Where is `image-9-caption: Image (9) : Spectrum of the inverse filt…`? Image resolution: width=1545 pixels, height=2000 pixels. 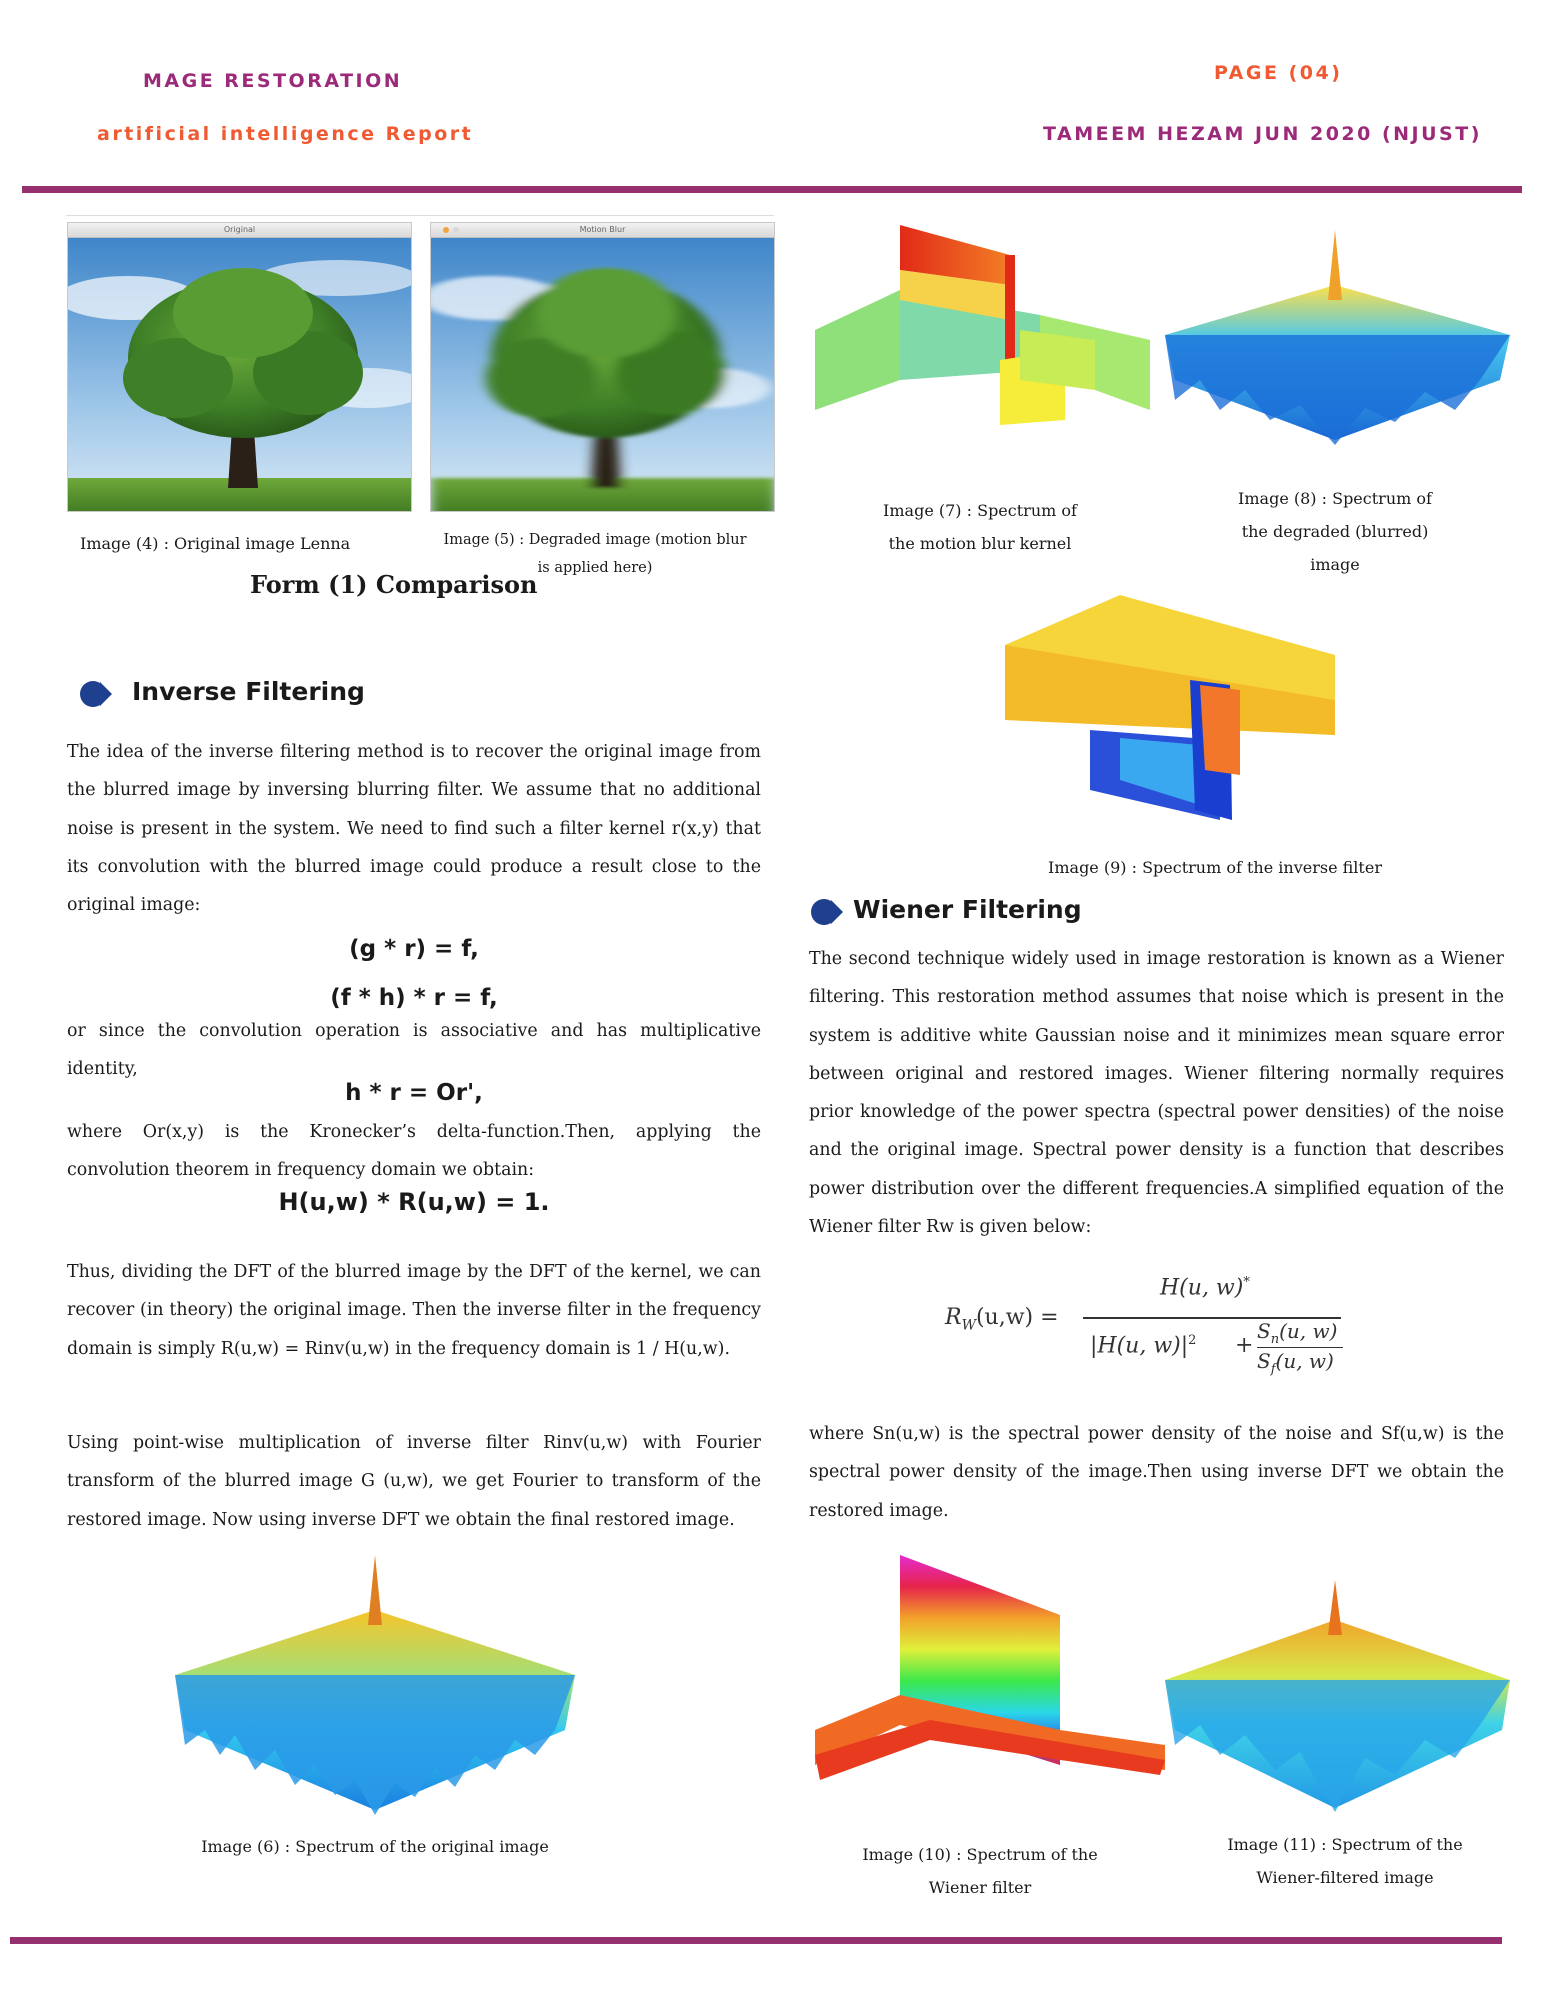
image-9-caption: Image (9) : Spectrum of the inverse filt… is located at coordinates (1215, 867).